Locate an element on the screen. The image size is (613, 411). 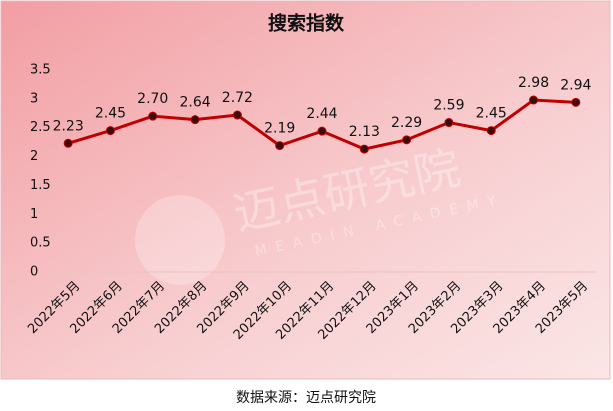
y-tick-label: 0.5 is located at coordinates (40, 243).